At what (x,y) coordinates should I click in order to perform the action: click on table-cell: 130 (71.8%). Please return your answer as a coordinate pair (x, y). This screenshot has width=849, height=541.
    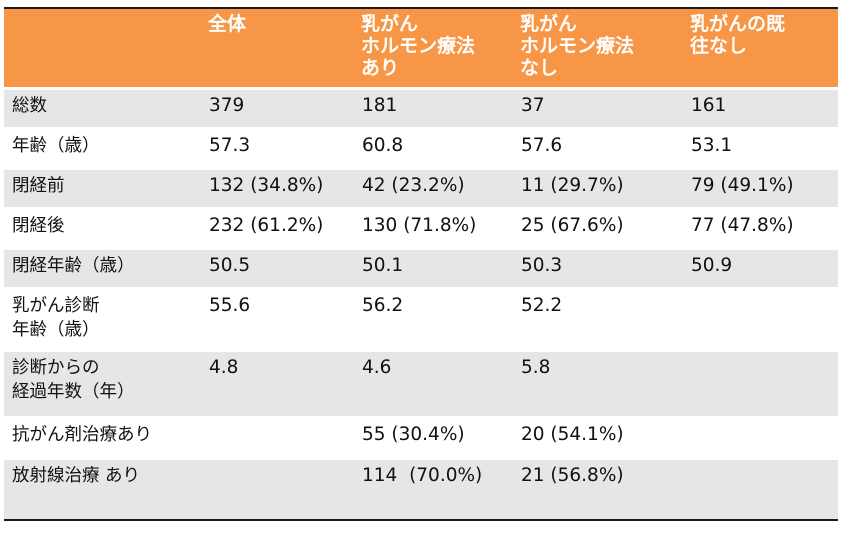
    Looking at the image, I should click on (433, 227).